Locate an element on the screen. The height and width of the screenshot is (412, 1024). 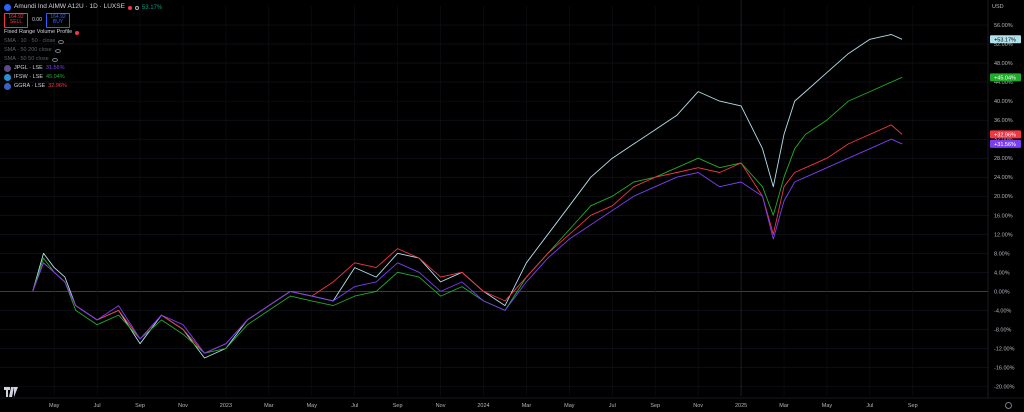
comparison-value: 31.56% is located at coordinates (55, 67).